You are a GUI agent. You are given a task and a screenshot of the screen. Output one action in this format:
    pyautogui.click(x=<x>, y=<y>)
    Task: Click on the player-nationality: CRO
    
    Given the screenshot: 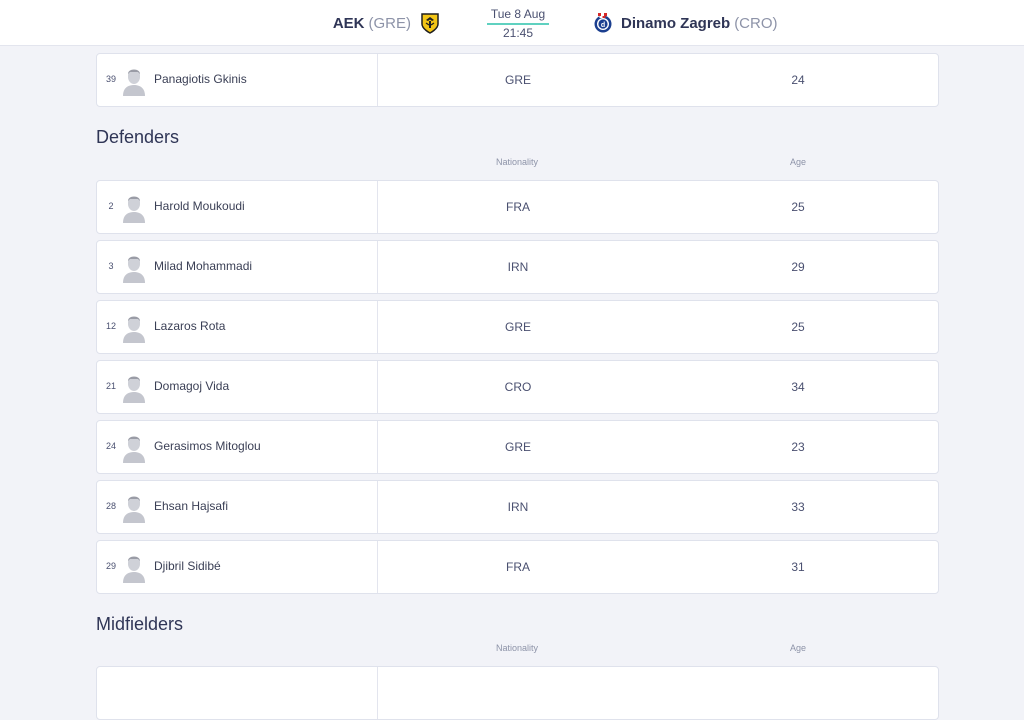 What is the action you would take?
    pyautogui.click(x=518, y=387)
    